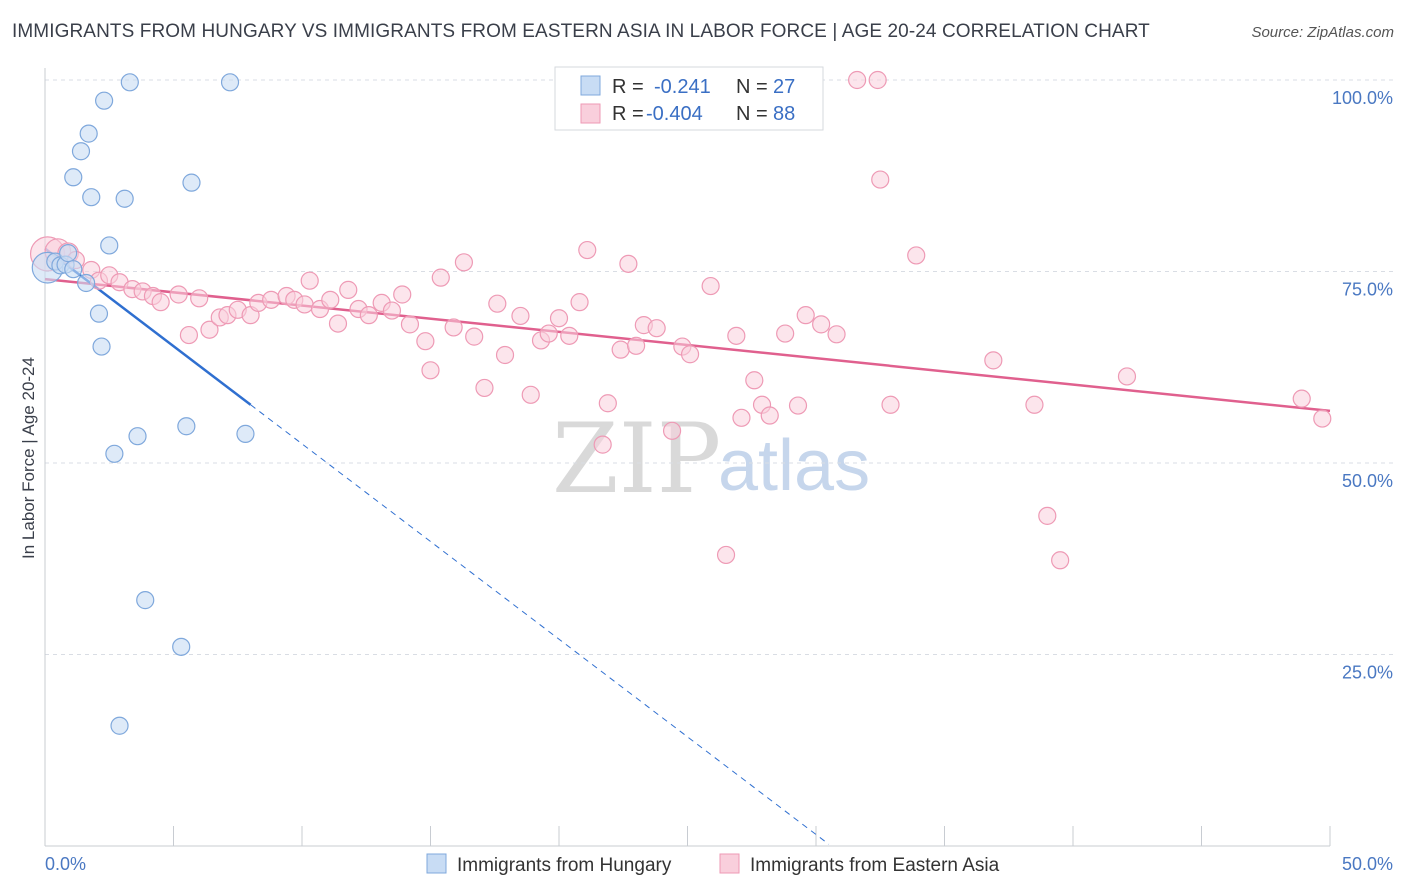  What do you see at coordinates (436, 863) in the screenshot?
I see `legend-swatch-hungary` at bounding box center [436, 863].